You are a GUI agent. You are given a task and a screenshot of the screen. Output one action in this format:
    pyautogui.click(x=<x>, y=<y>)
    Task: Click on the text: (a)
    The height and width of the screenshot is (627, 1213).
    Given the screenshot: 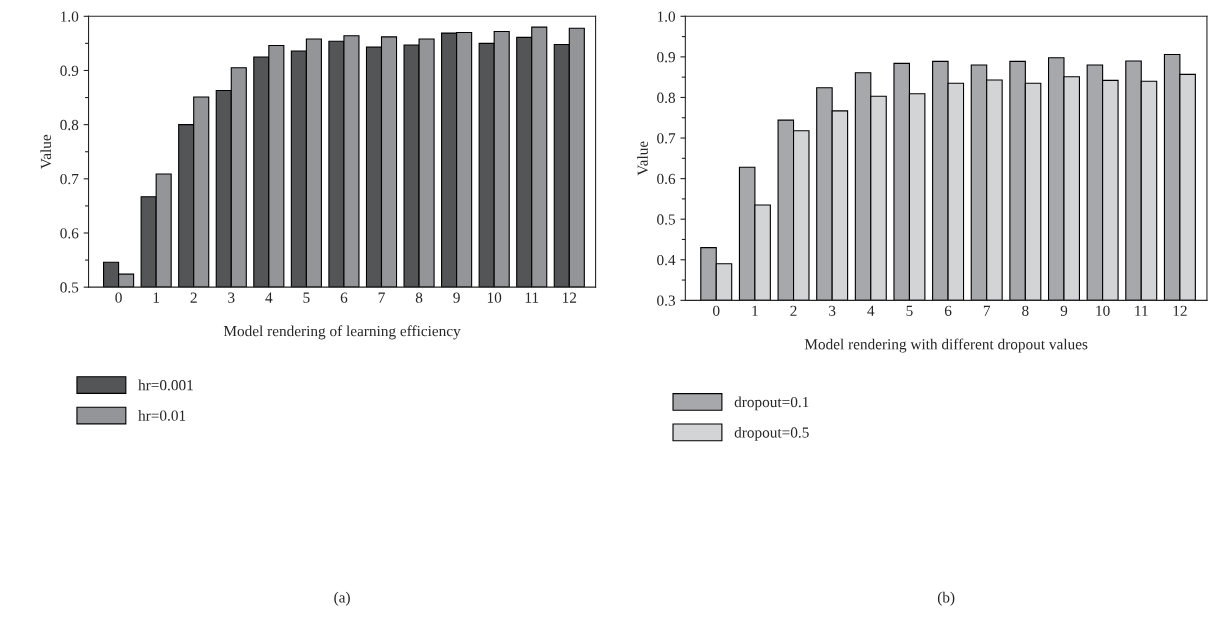 What is the action you would take?
    pyautogui.click(x=342, y=598)
    